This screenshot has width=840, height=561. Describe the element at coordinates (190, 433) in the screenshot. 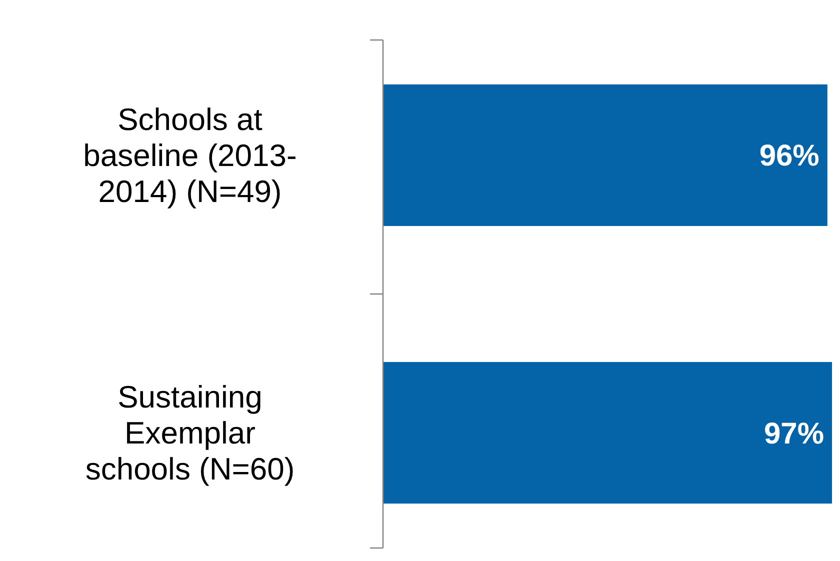

I see `y-tick-label: Sustaining Exemplar schools (N=60)` at that location.